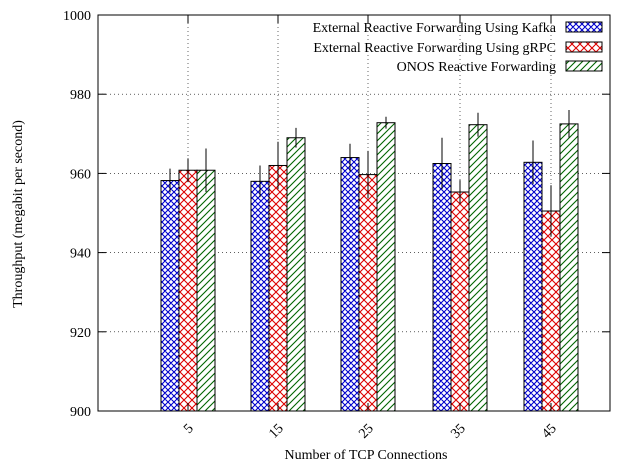 The width and height of the screenshot is (634, 464). Describe the element at coordinates (276, 431) in the screenshot. I see `x-tick-label: 15` at that location.